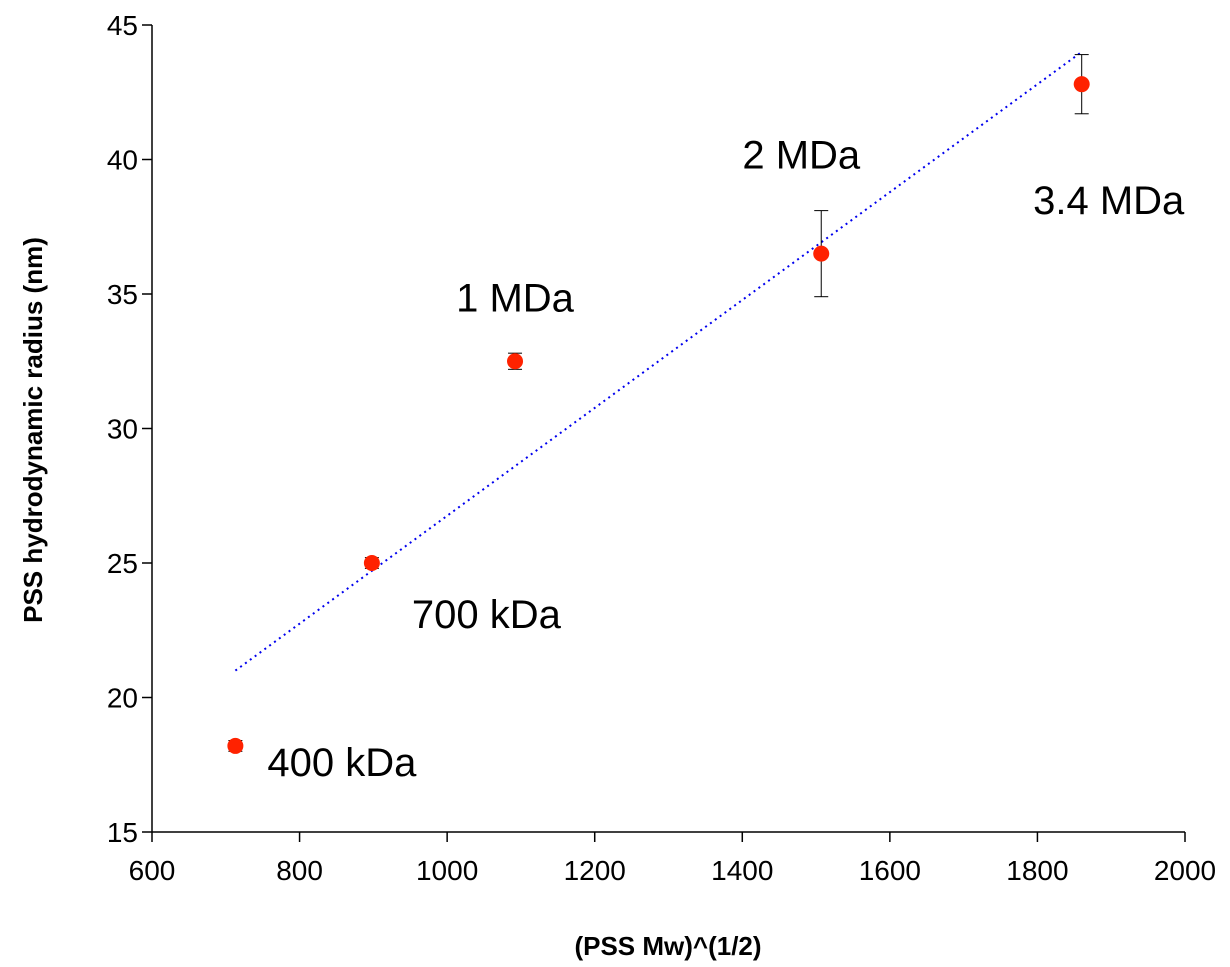 The width and height of the screenshot is (1230, 967). I want to click on y-tick-label: 30, so click(122, 429).